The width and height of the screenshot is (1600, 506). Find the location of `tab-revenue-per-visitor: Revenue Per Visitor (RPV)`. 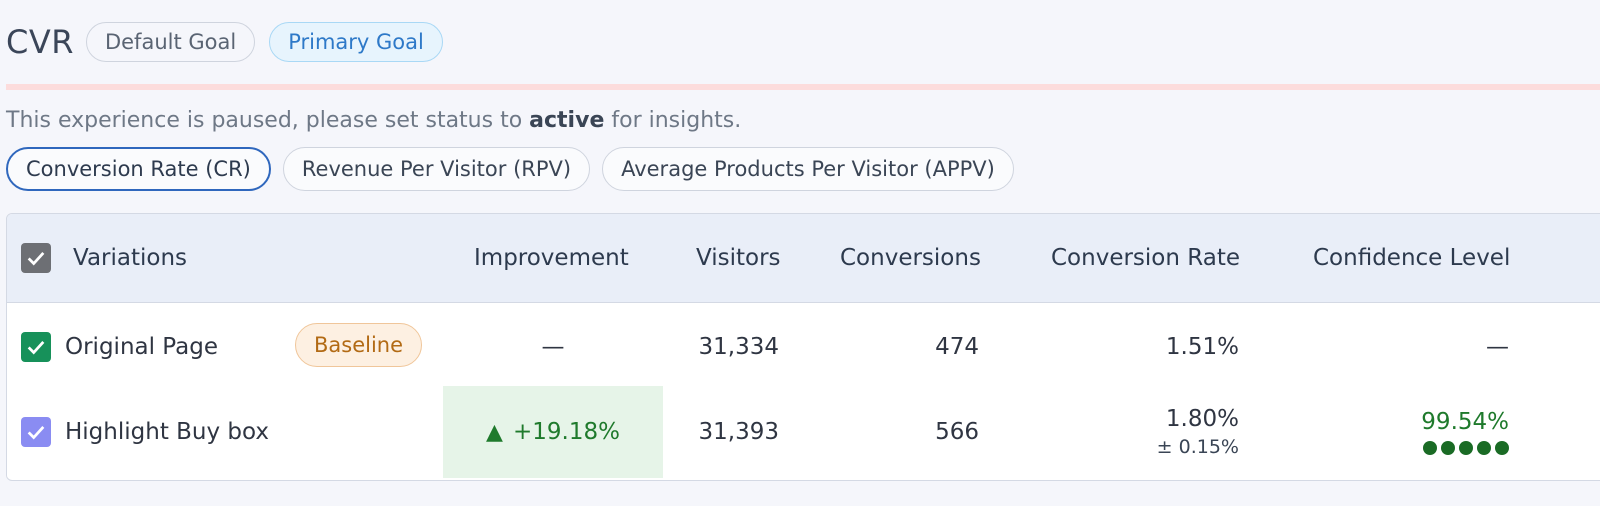

tab-revenue-per-visitor: Revenue Per Visitor (RPV) is located at coordinates (436, 169).